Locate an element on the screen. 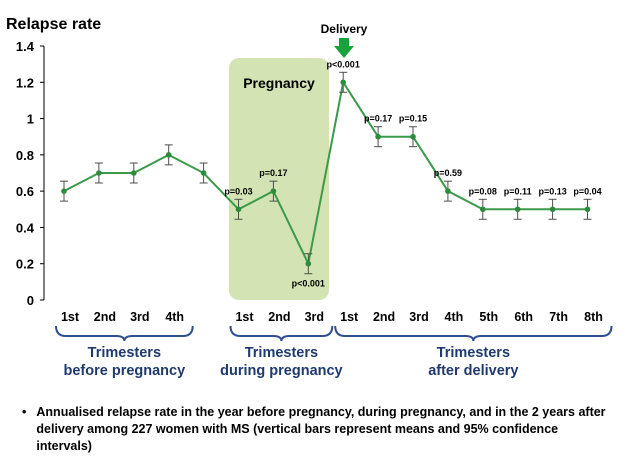 The image size is (625, 469). pregnancy-band is located at coordinates (279, 179).